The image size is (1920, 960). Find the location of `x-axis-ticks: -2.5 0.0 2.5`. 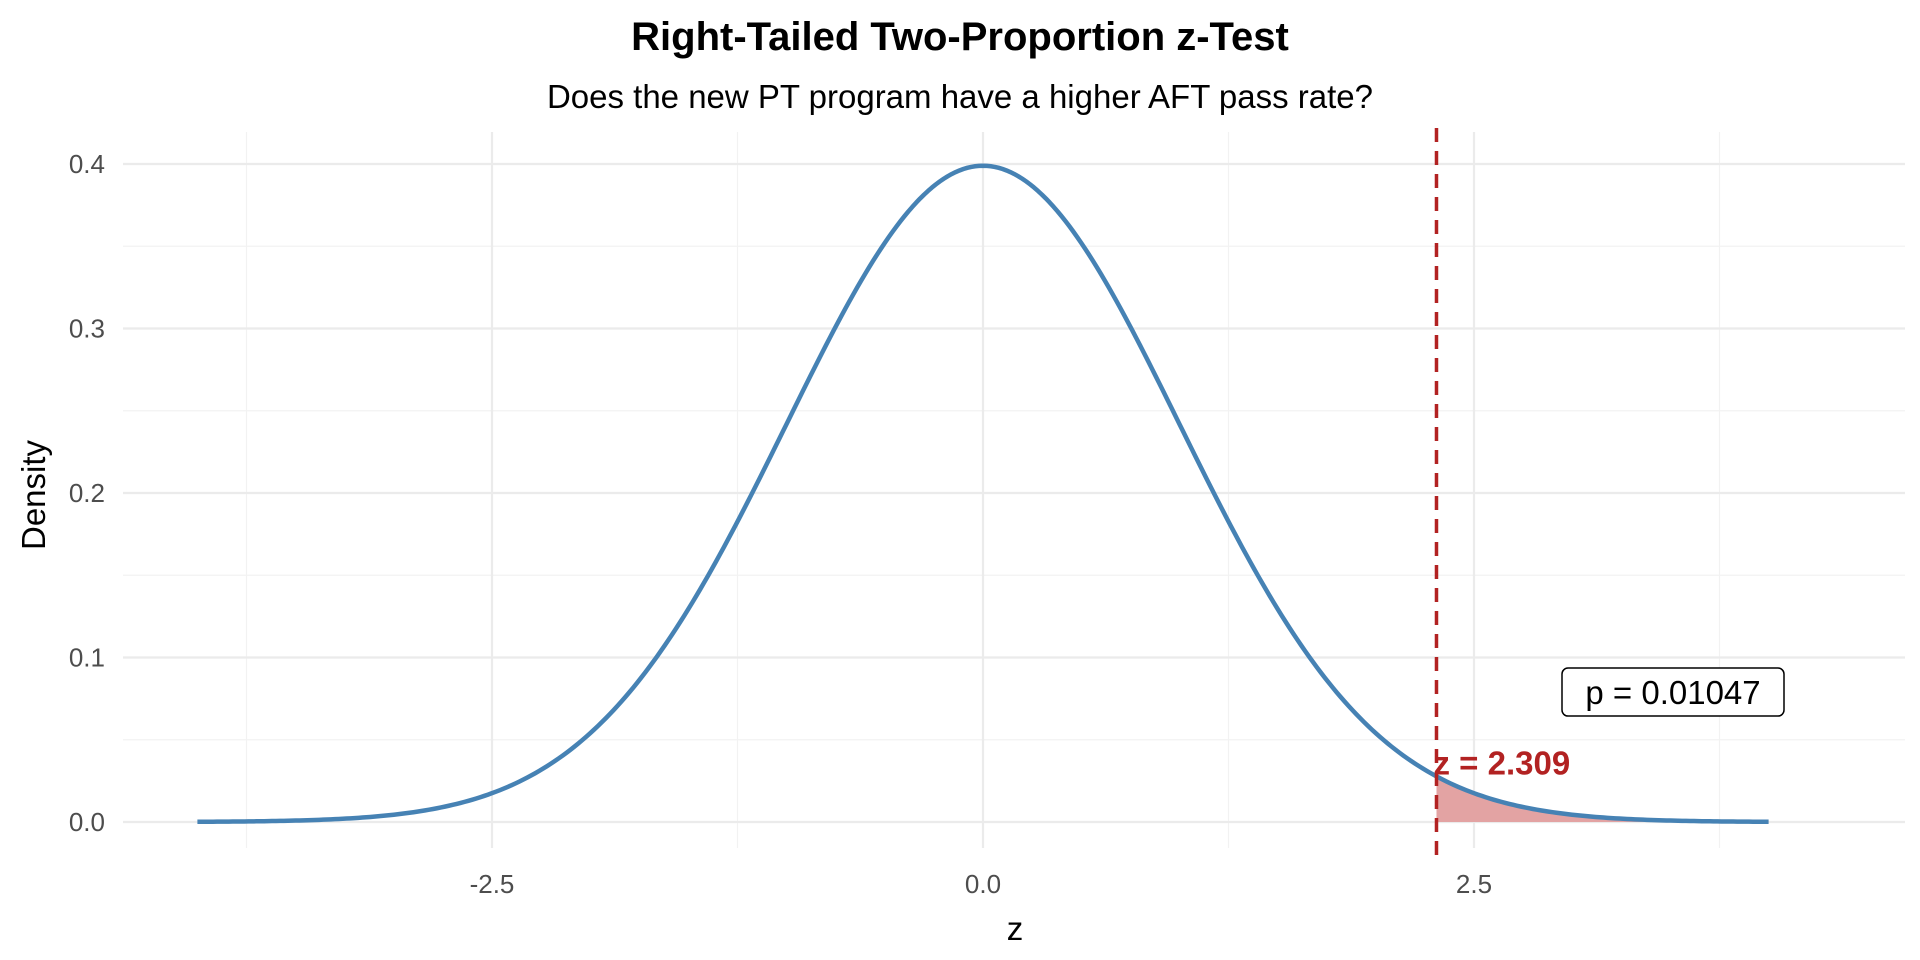

x-axis-ticks: -2.5 0.0 2.5 is located at coordinates (981, 884).